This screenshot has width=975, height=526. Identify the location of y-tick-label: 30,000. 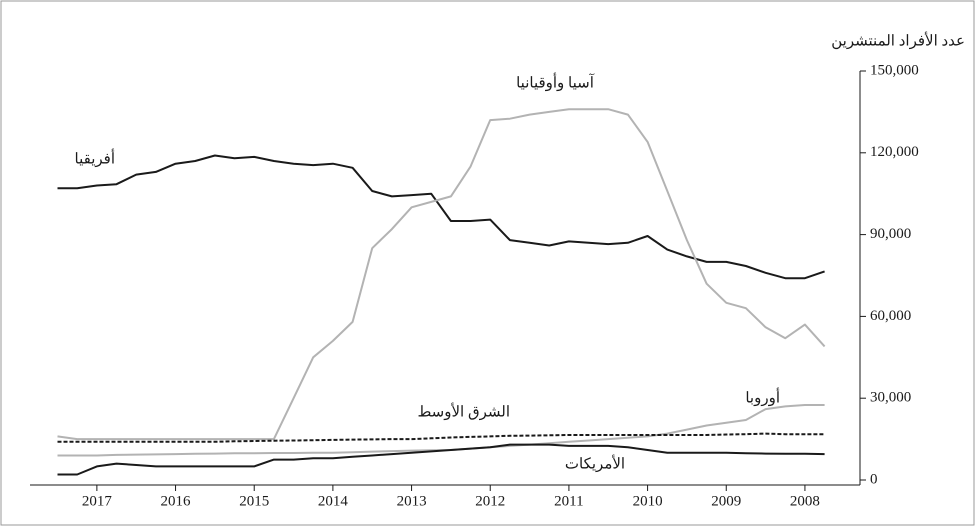
(890, 398).